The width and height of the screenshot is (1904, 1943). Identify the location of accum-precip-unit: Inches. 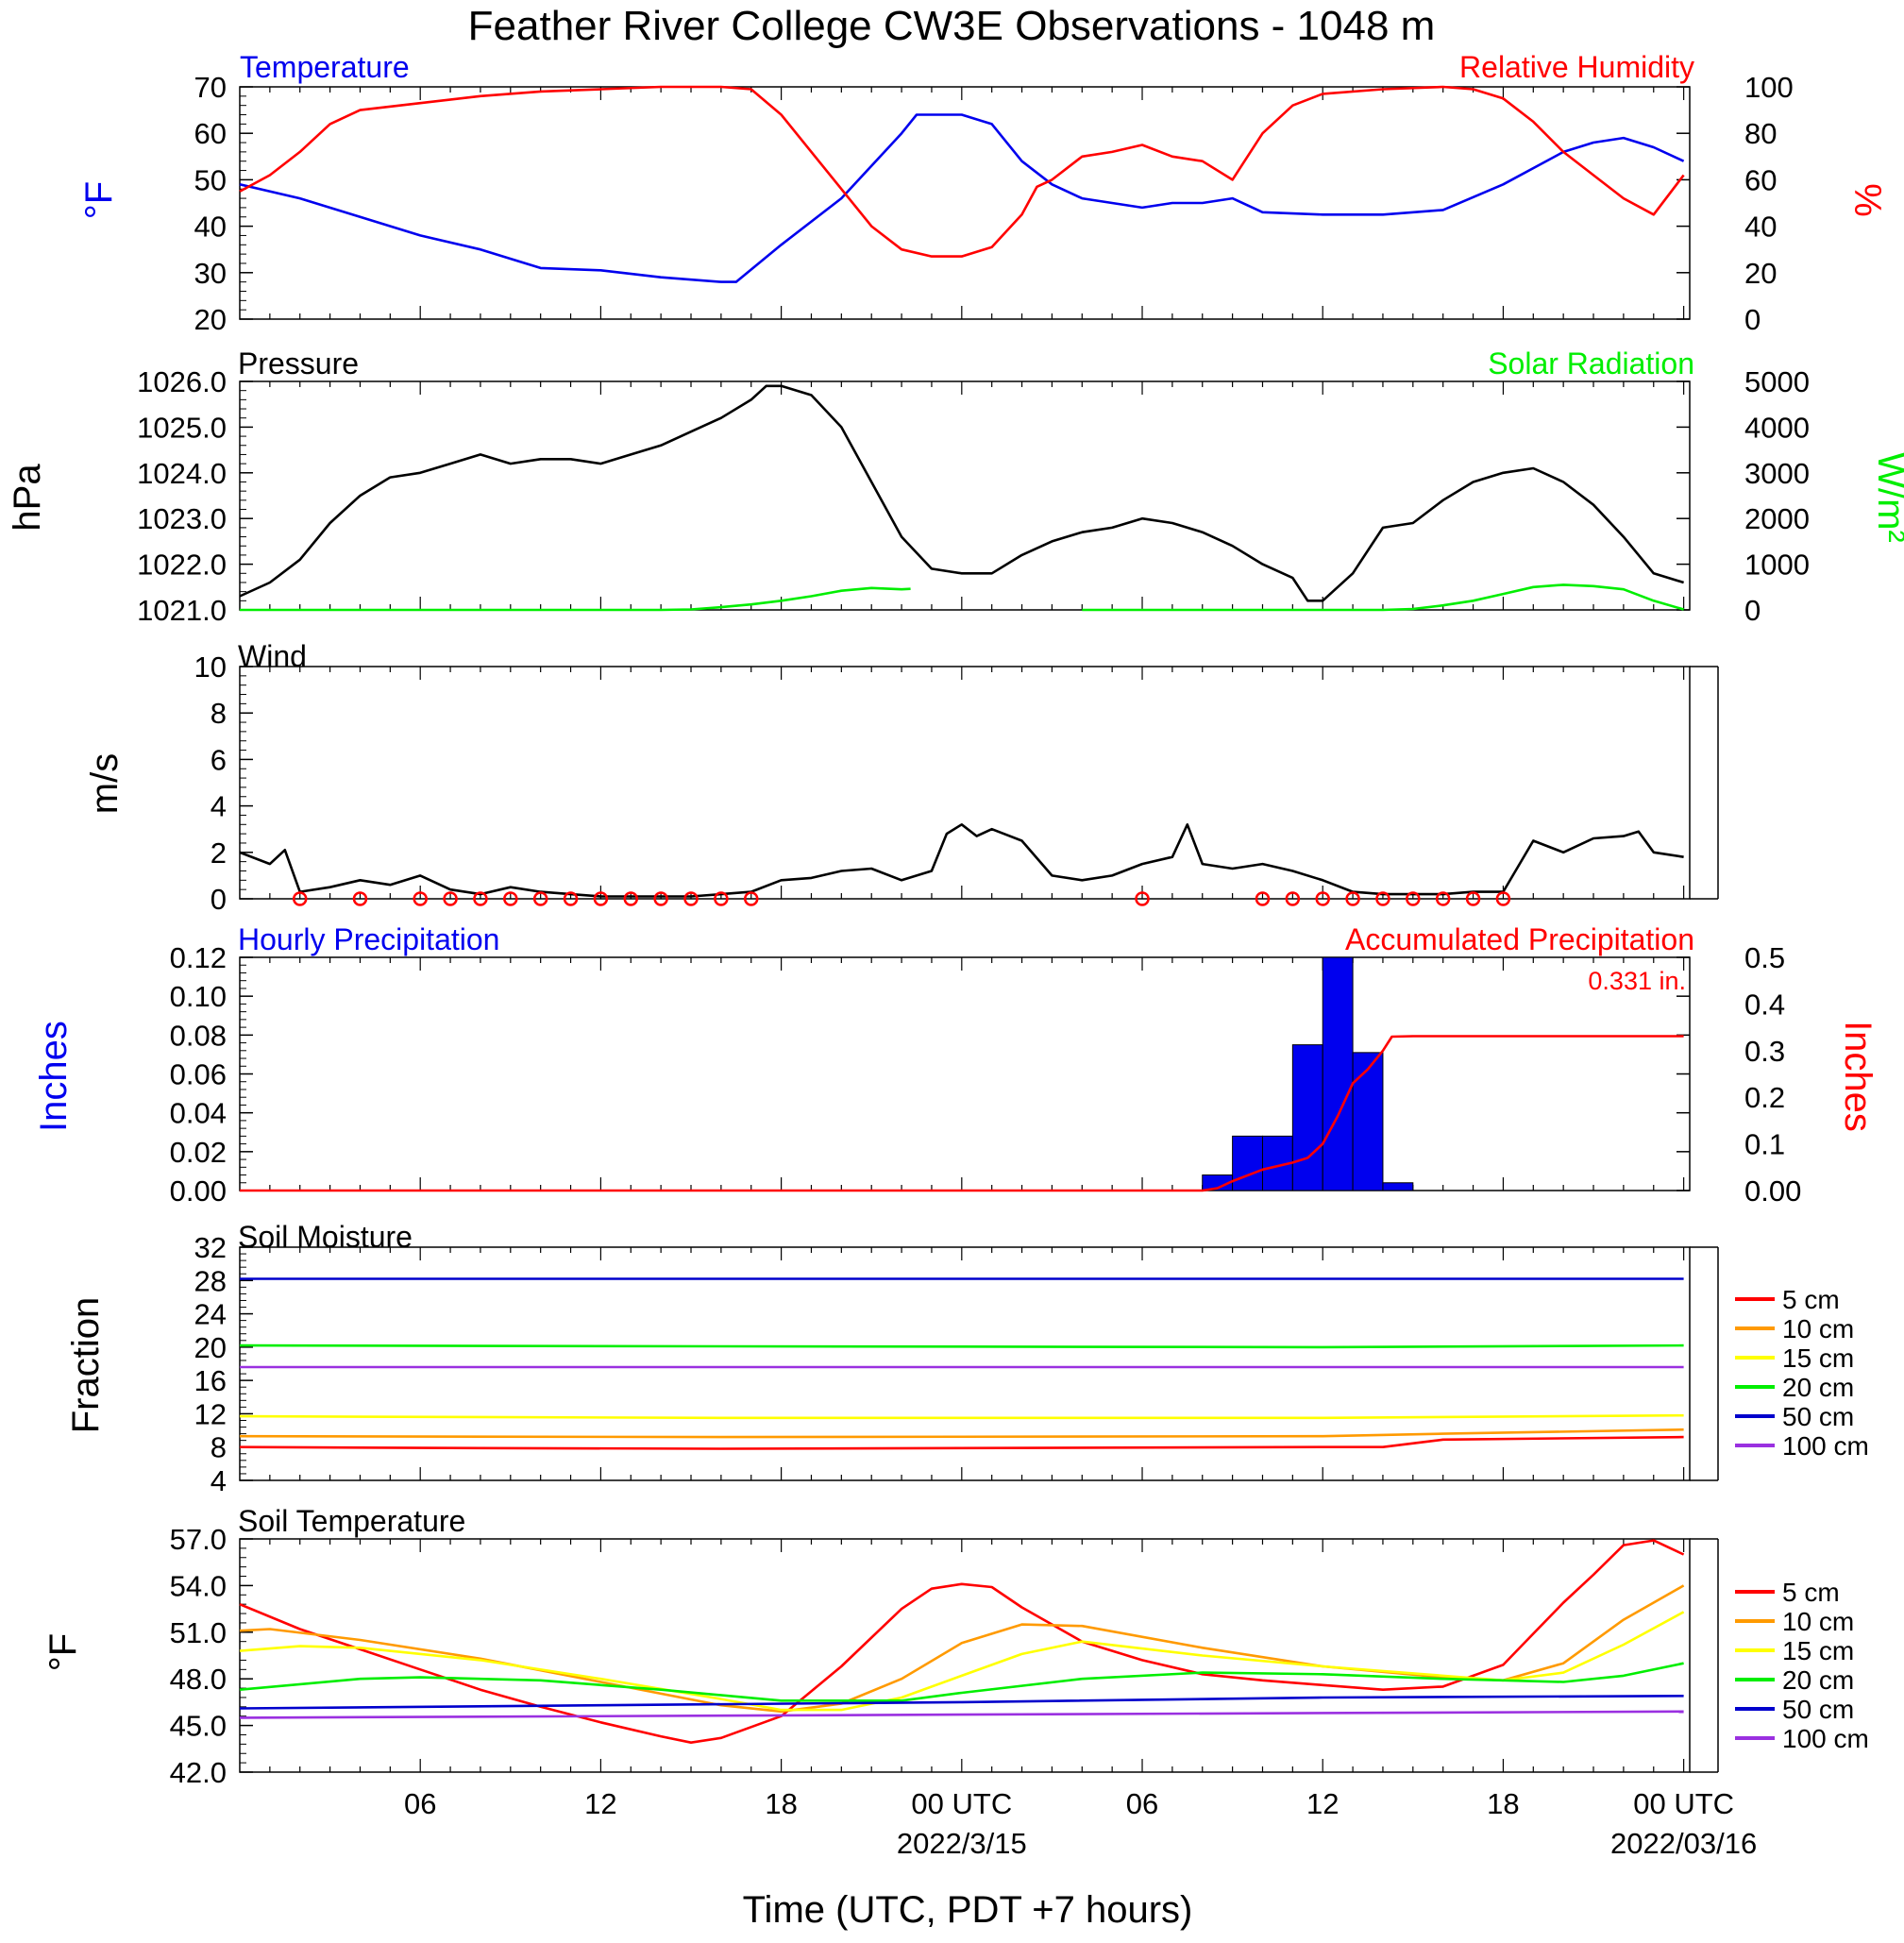
(1858, 1076).